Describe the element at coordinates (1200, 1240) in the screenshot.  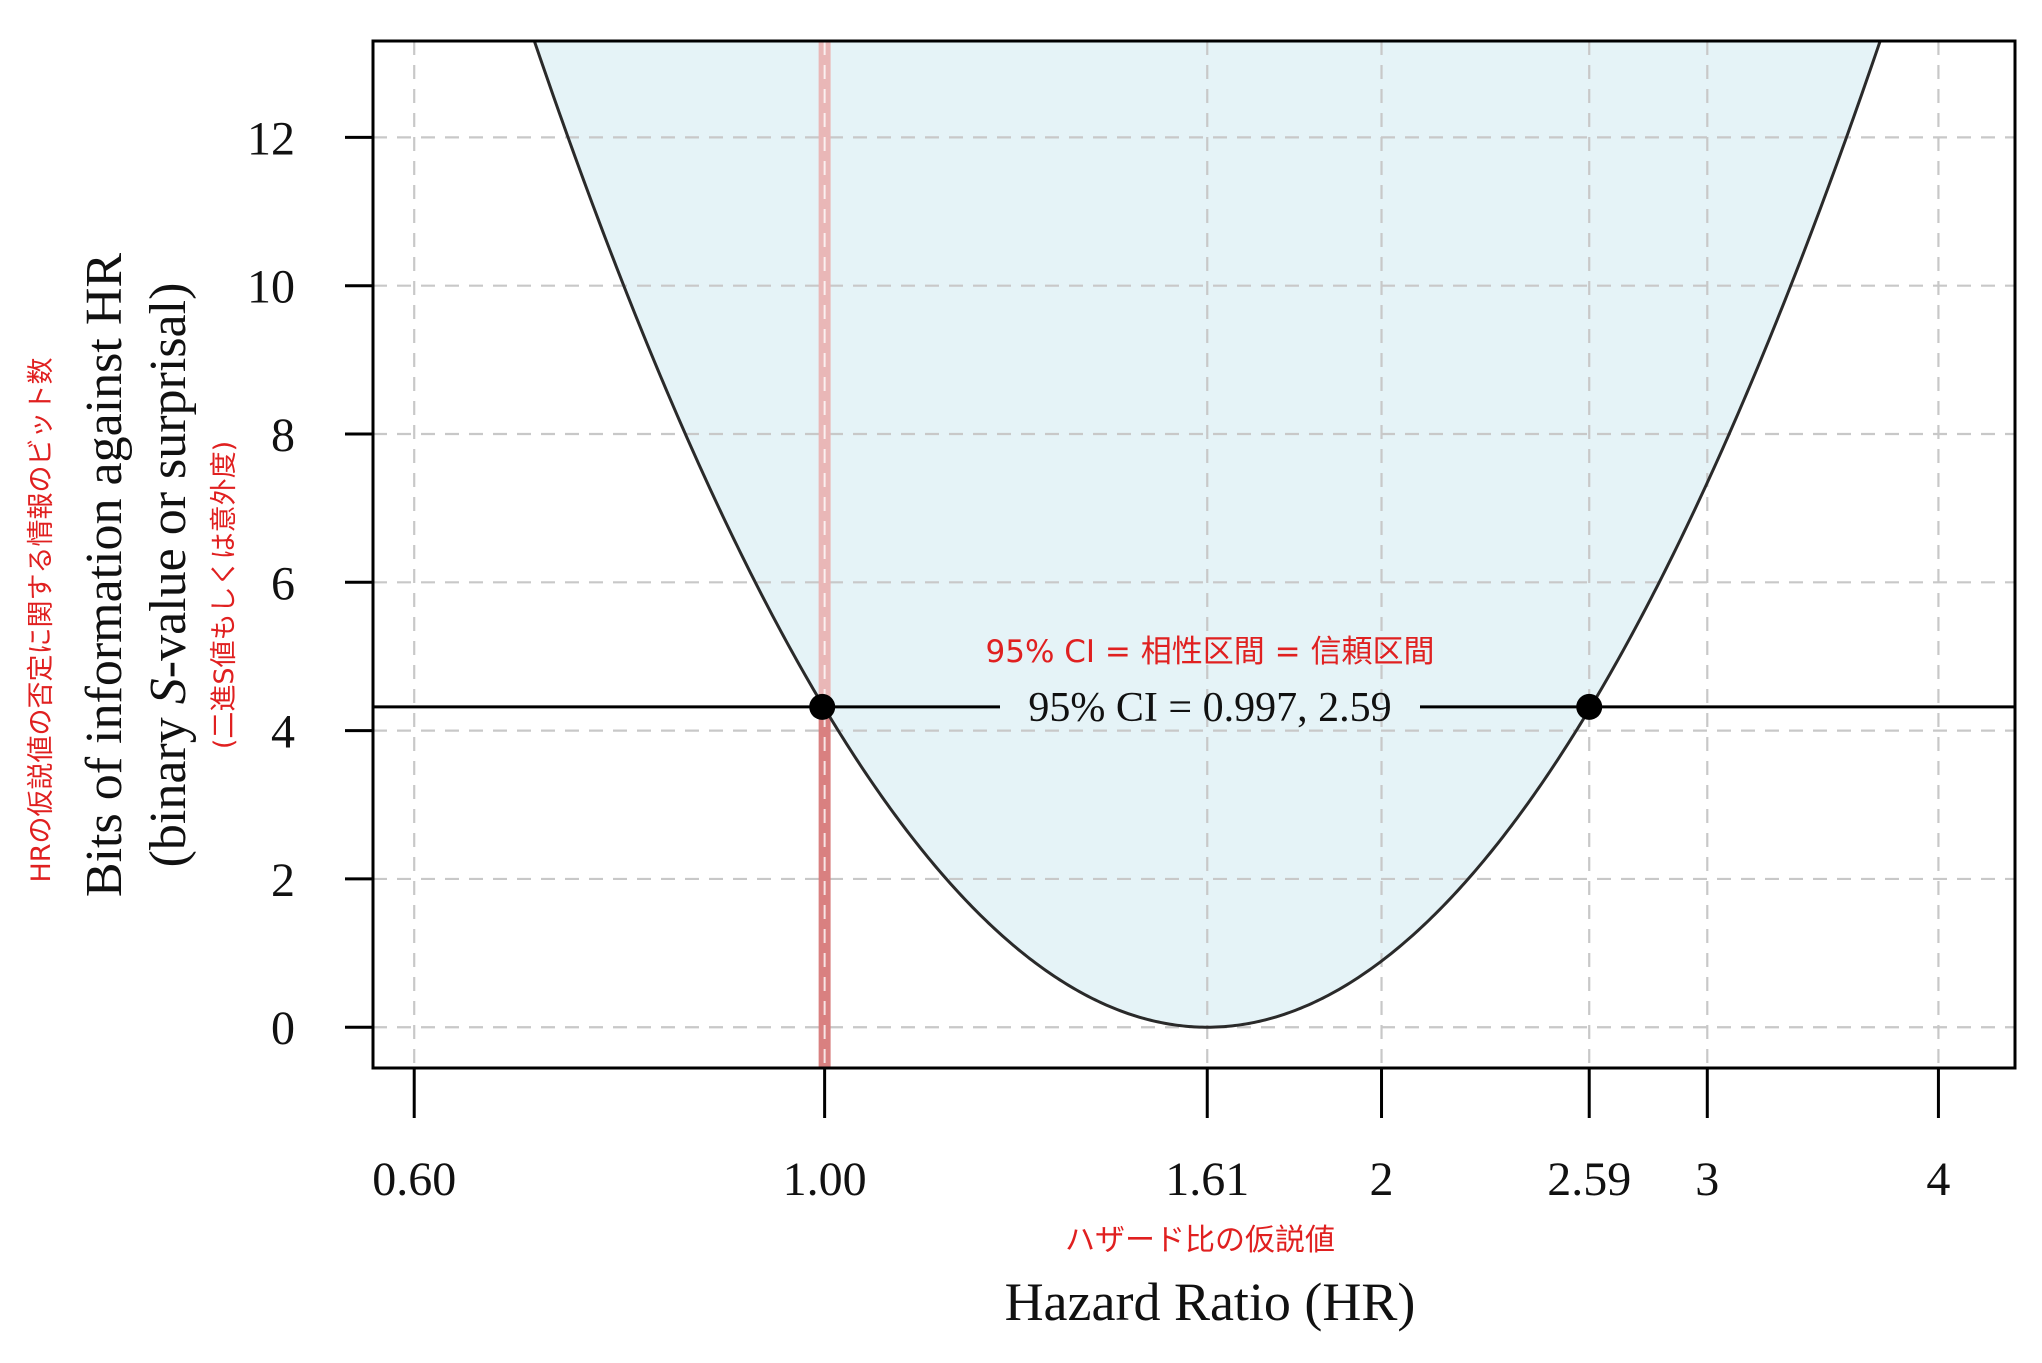
I see `x-axis-title-ja: ハザード比の仮説値` at that location.